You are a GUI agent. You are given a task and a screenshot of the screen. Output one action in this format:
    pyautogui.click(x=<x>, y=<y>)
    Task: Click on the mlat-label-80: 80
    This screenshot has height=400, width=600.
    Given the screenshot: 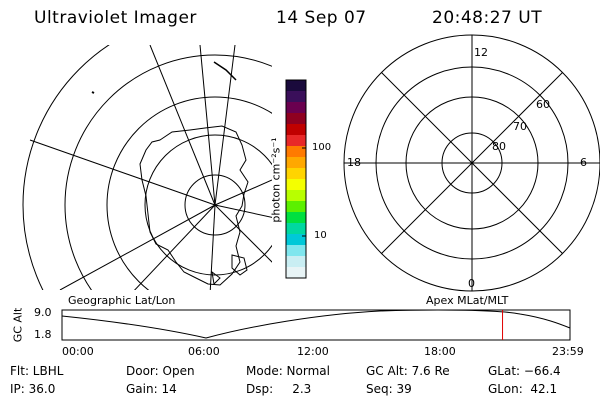 What is the action you would take?
    pyautogui.click(x=499, y=146)
    